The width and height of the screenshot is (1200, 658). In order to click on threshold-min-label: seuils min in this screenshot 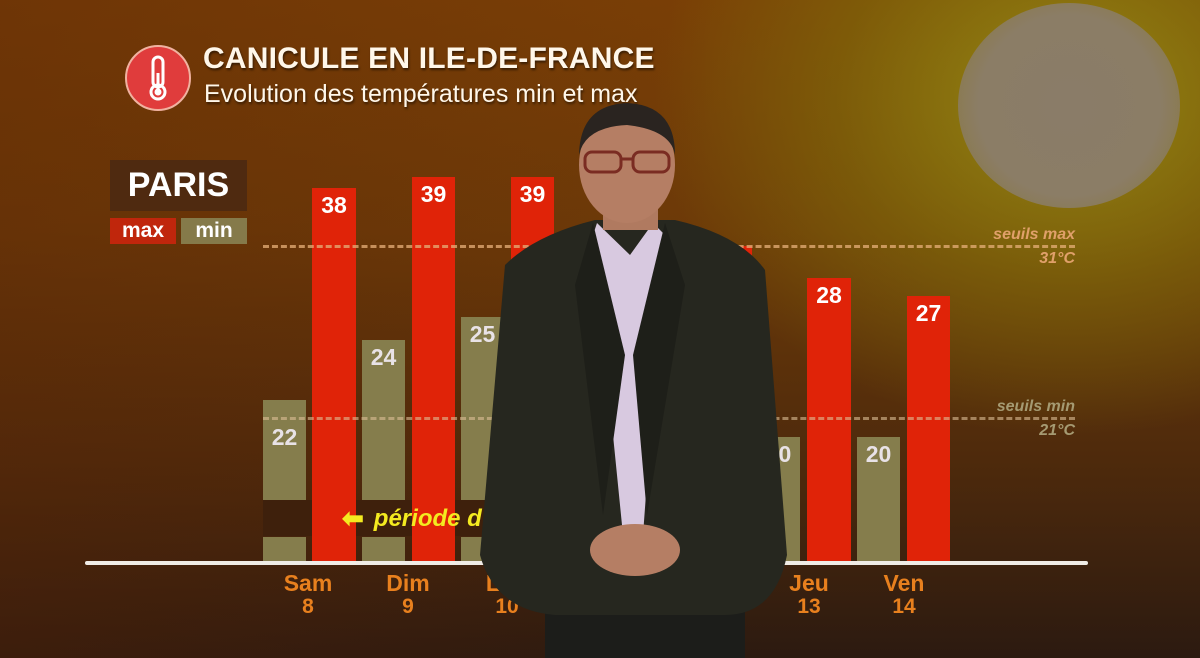, I will do `click(1035, 406)`.